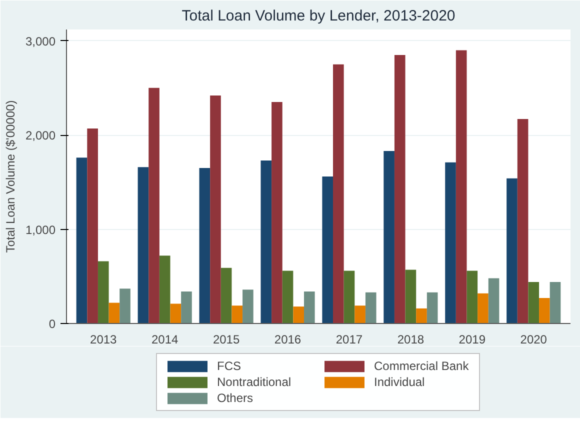 The height and width of the screenshot is (421, 580). What do you see at coordinates (104, 339) in the screenshot?
I see `x-tick-label: 2013` at bounding box center [104, 339].